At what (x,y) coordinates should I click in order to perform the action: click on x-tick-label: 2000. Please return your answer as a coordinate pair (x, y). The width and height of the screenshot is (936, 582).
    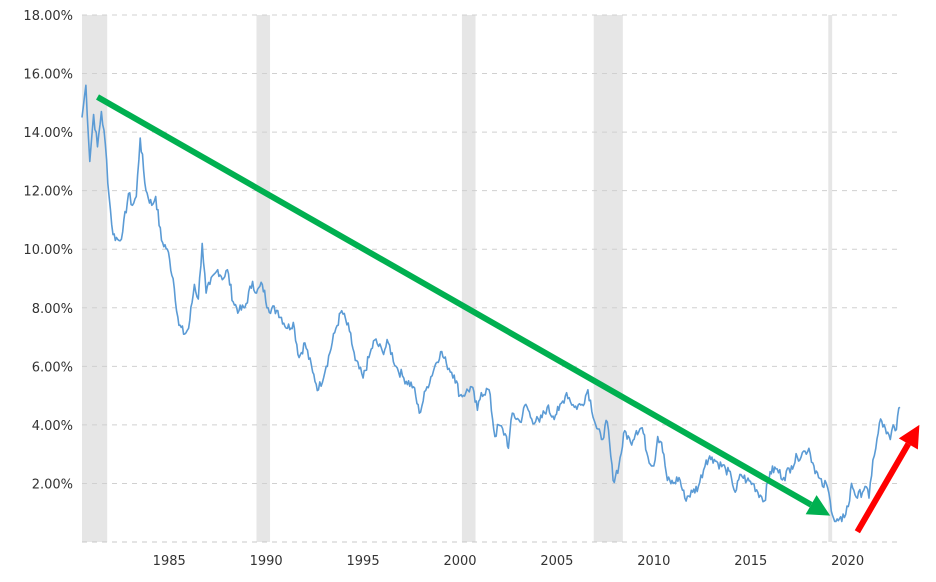
    Looking at the image, I should click on (459, 561).